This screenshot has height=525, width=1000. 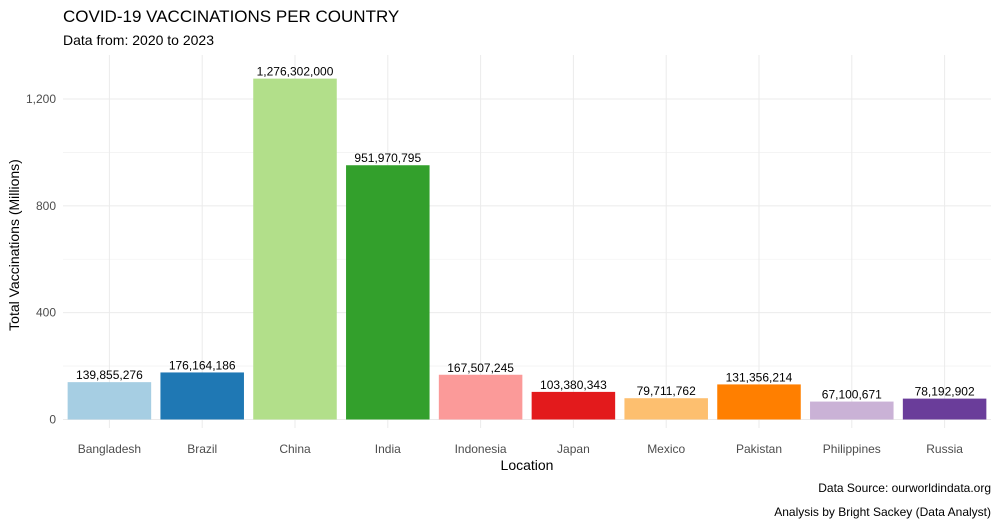 What do you see at coordinates (666, 391) in the screenshot?
I see `bar-value-label: 79,711,762` at bounding box center [666, 391].